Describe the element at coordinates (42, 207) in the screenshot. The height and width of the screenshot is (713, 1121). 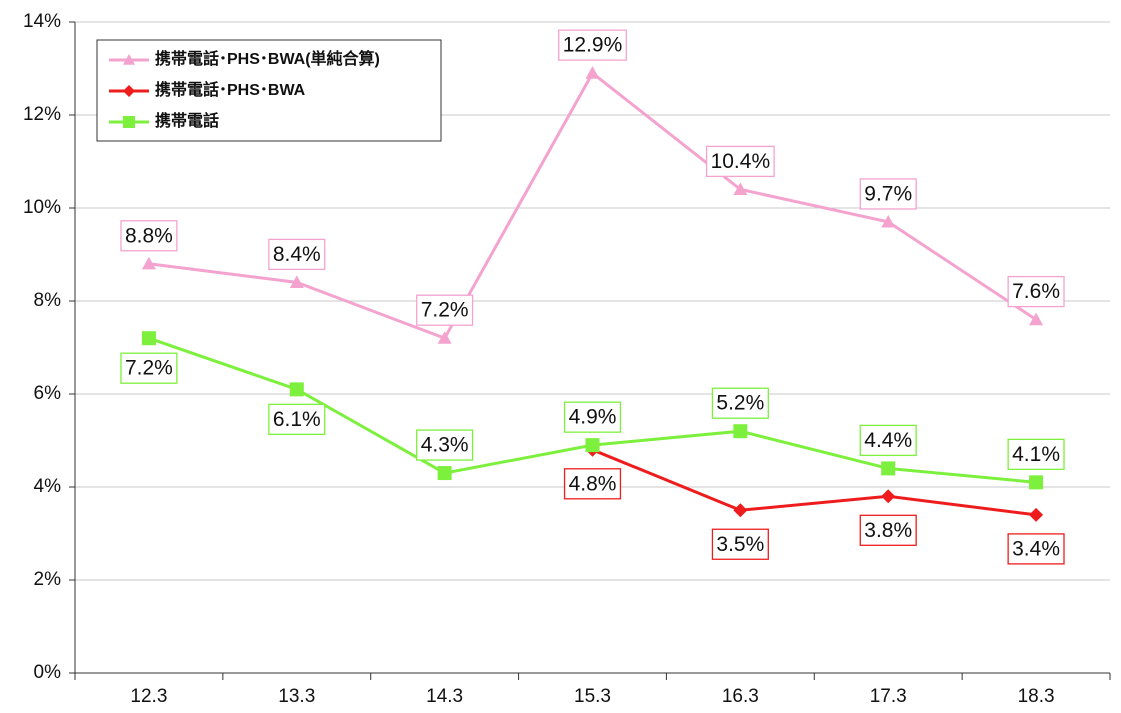
I see `y-tick-label: 10%` at that location.